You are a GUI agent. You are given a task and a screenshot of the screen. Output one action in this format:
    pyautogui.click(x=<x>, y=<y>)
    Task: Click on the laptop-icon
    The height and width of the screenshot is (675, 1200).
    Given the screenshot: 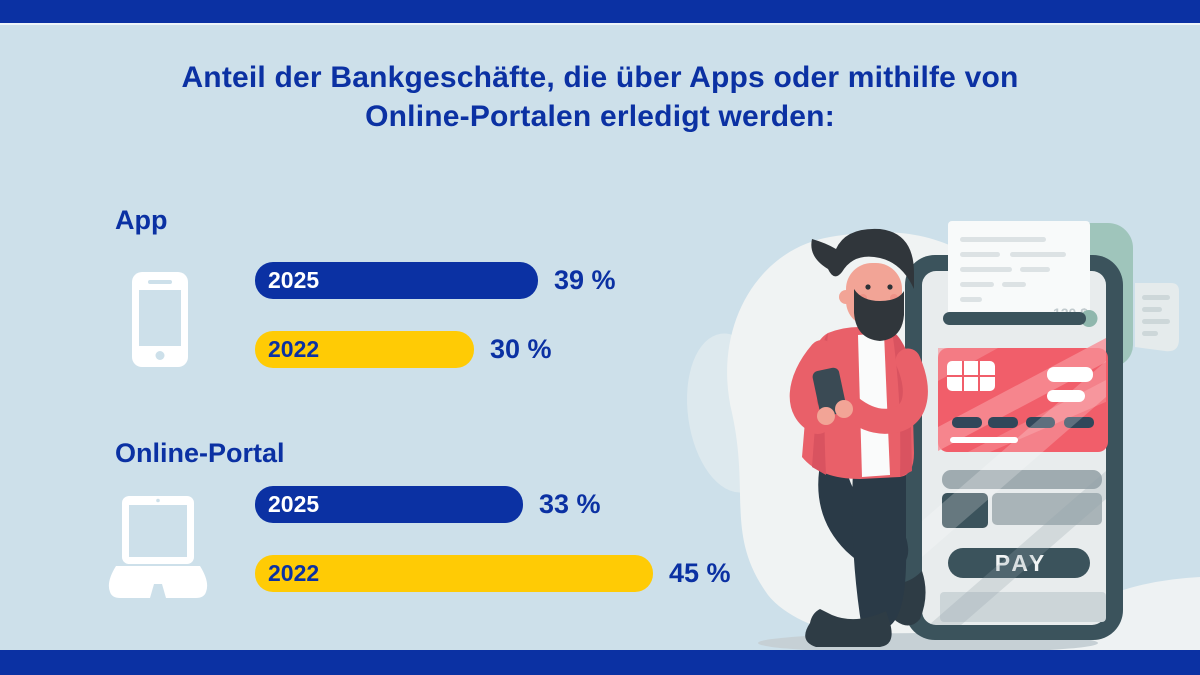 What is the action you would take?
    pyautogui.click(x=158, y=547)
    